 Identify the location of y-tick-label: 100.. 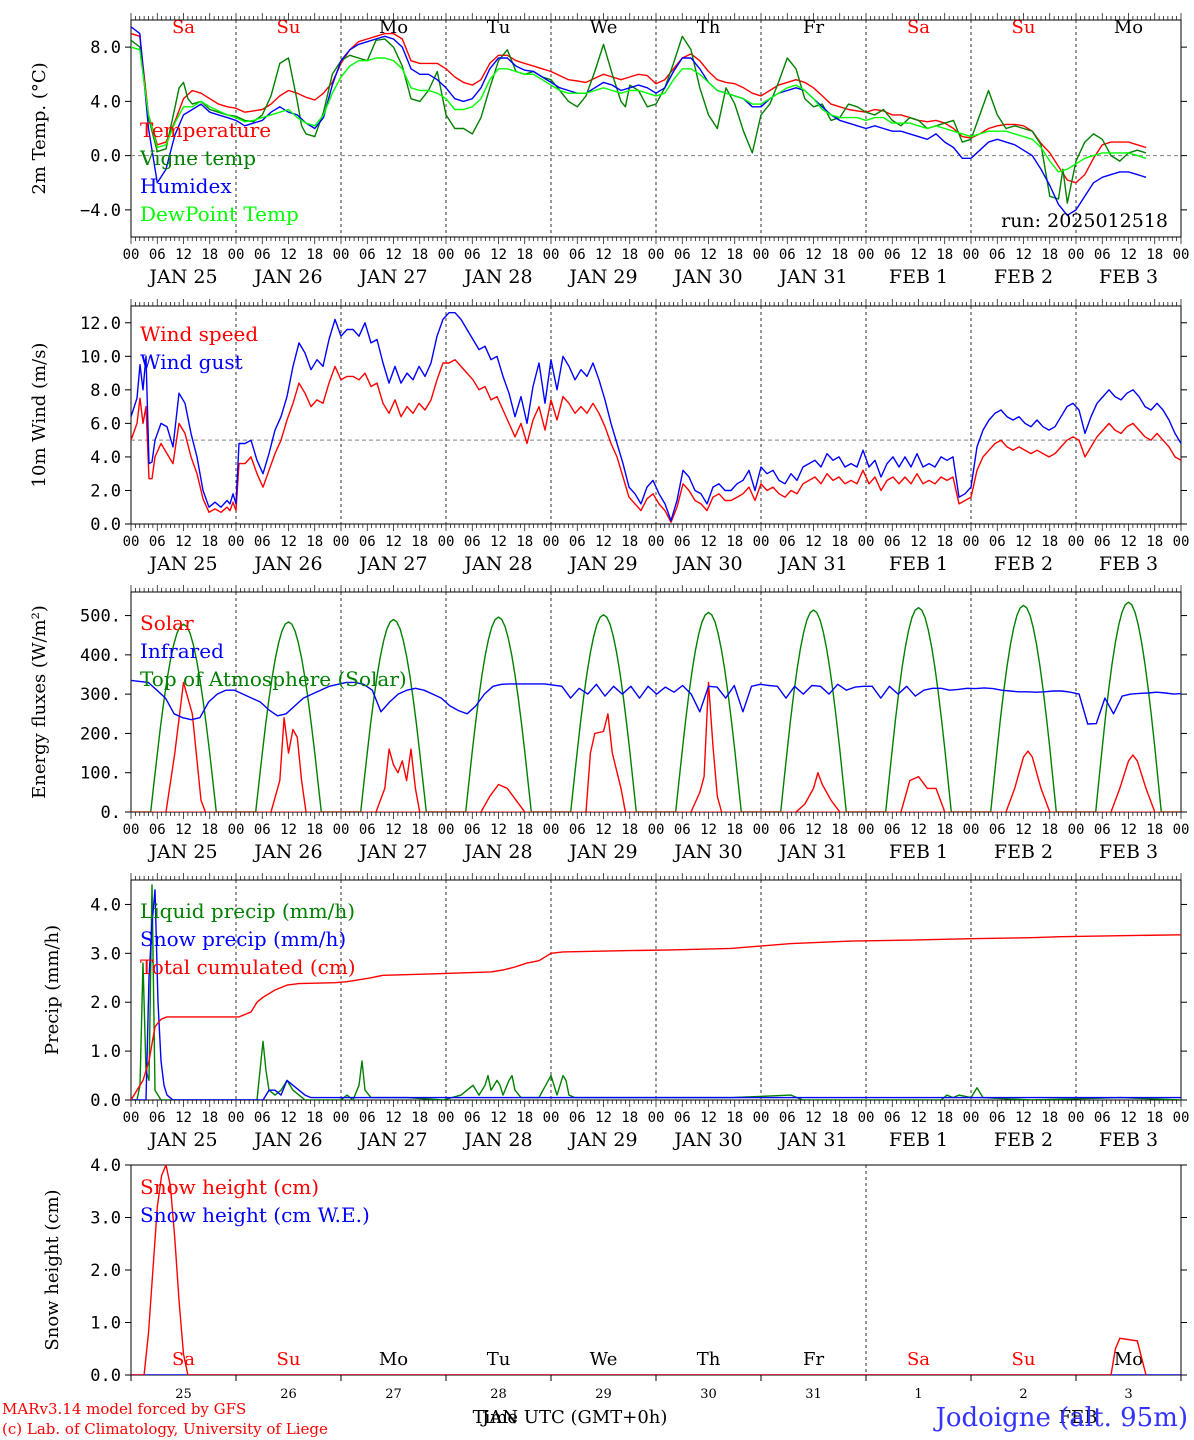
(100, 774).